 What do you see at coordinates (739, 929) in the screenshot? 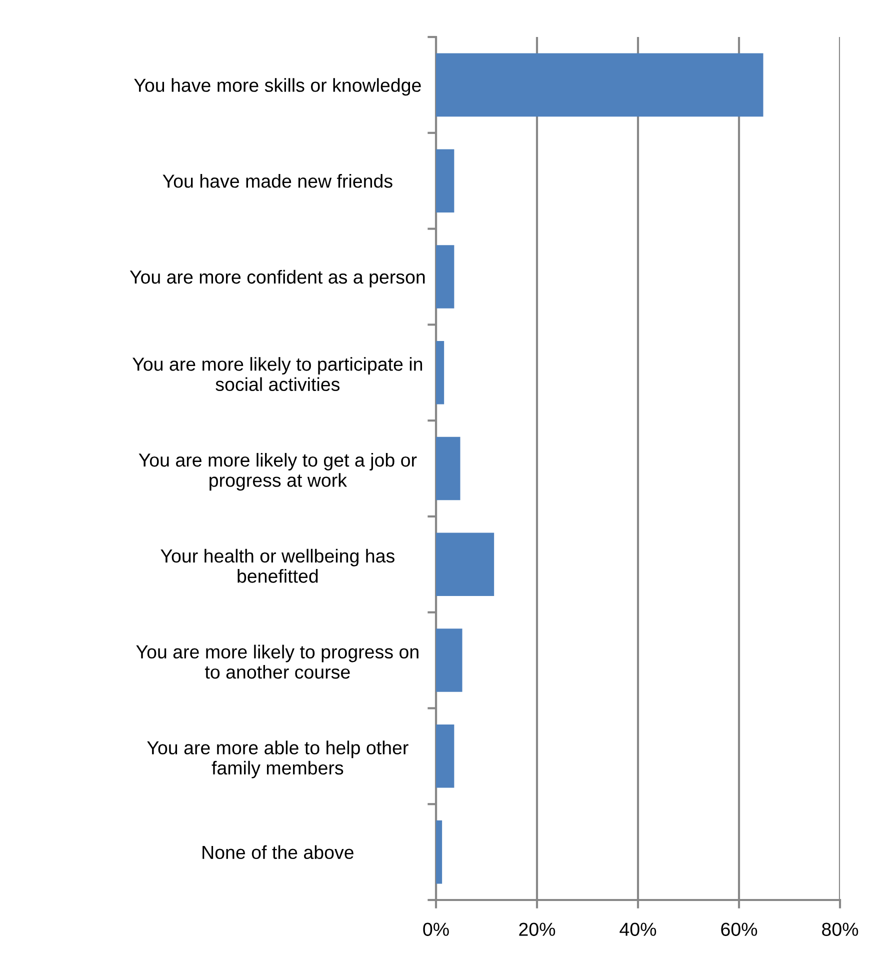
I see `x-tick-label: 60%` at bounding box center [739, 929].